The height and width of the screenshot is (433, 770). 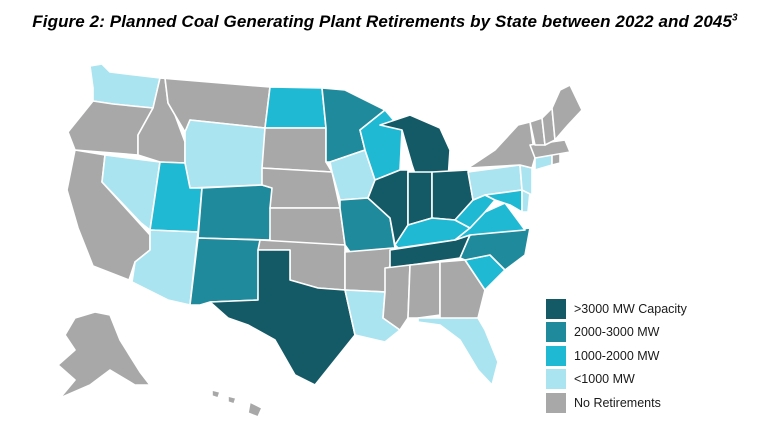 I want to click on state-WY, so click(x=225, y=154).